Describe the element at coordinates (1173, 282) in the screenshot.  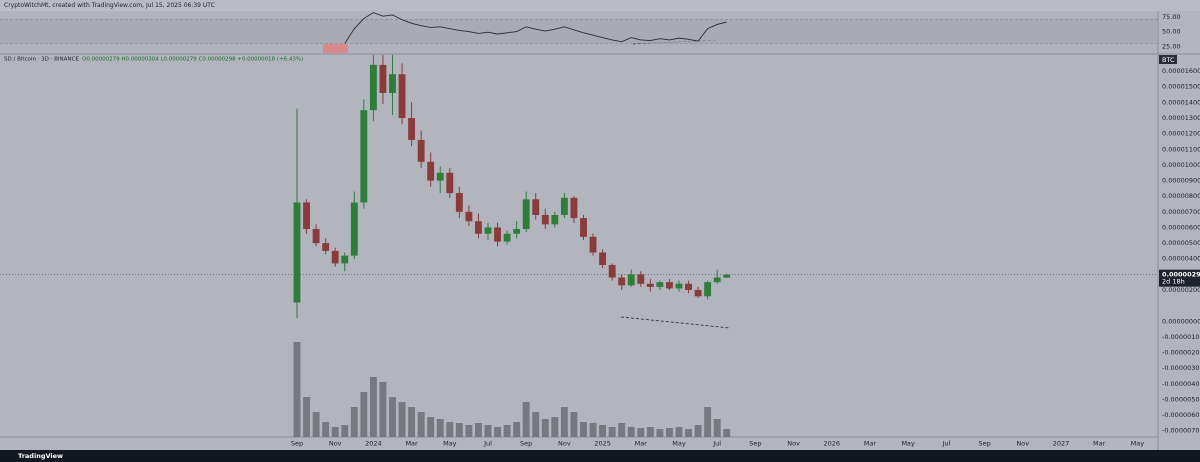
I see `countdown-label: 2d 18h` at that location.